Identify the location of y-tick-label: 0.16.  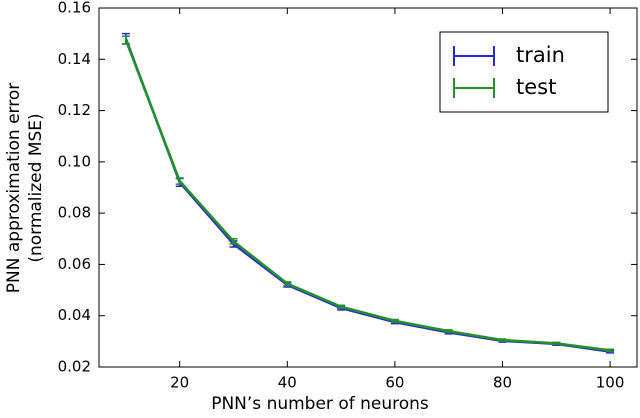
(74, 8).